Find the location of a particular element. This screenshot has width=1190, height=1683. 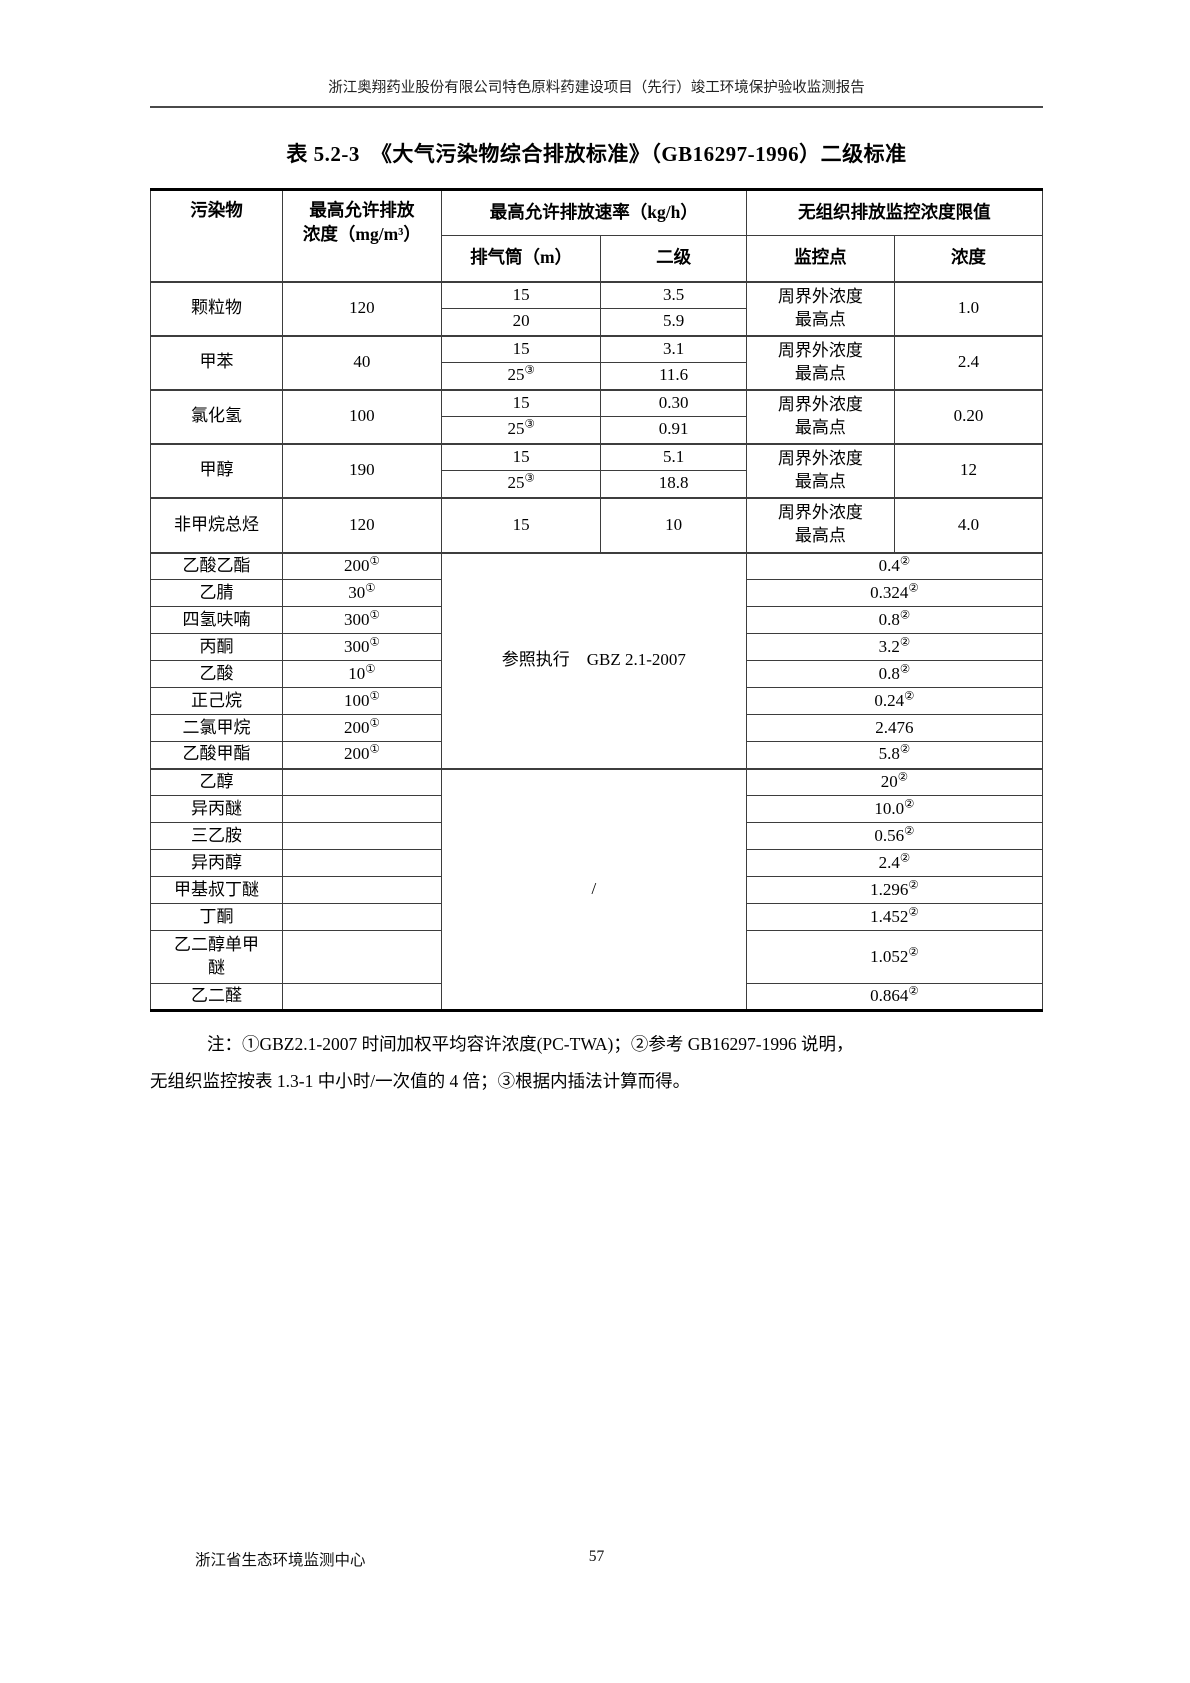

cell-limit: 2.4② is located at coordinates (894, 863).